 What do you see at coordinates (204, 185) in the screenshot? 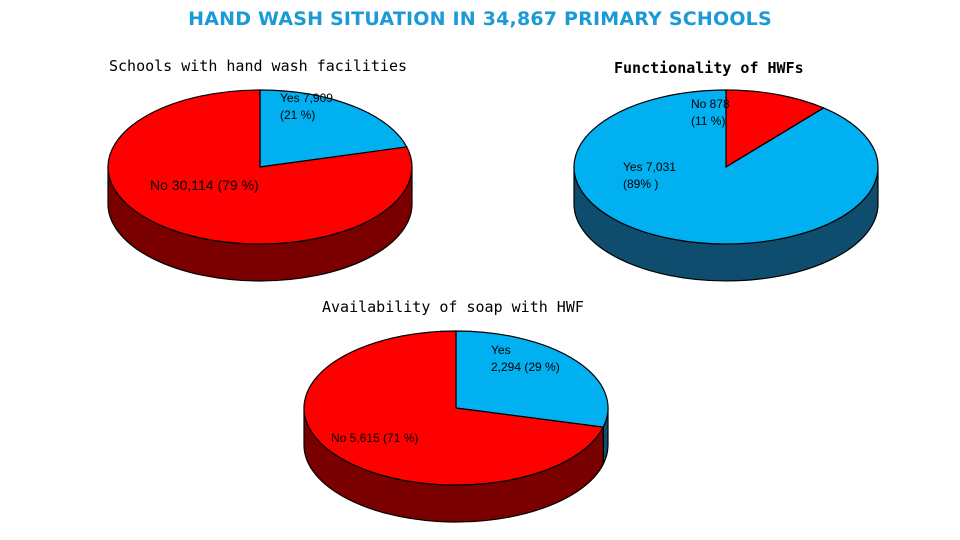
I see `slice-label-no: No 30,114 (79 %)` at bounding box center [204, 185].